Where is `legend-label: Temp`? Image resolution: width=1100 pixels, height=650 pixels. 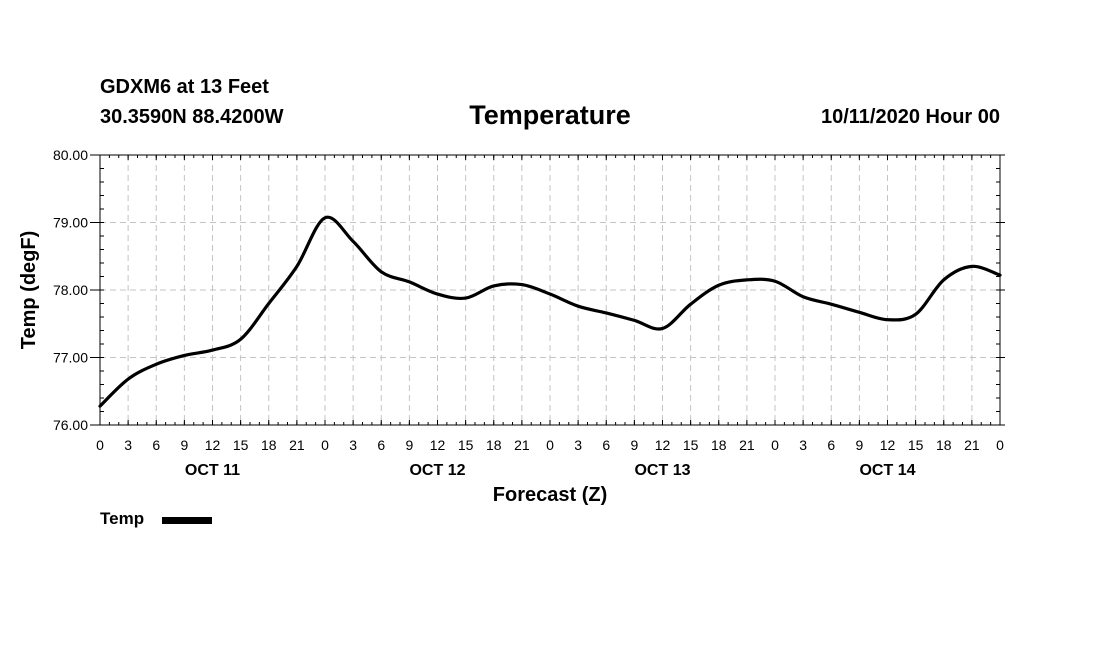
legend-label: Temp is located at coordinates (122, 518).